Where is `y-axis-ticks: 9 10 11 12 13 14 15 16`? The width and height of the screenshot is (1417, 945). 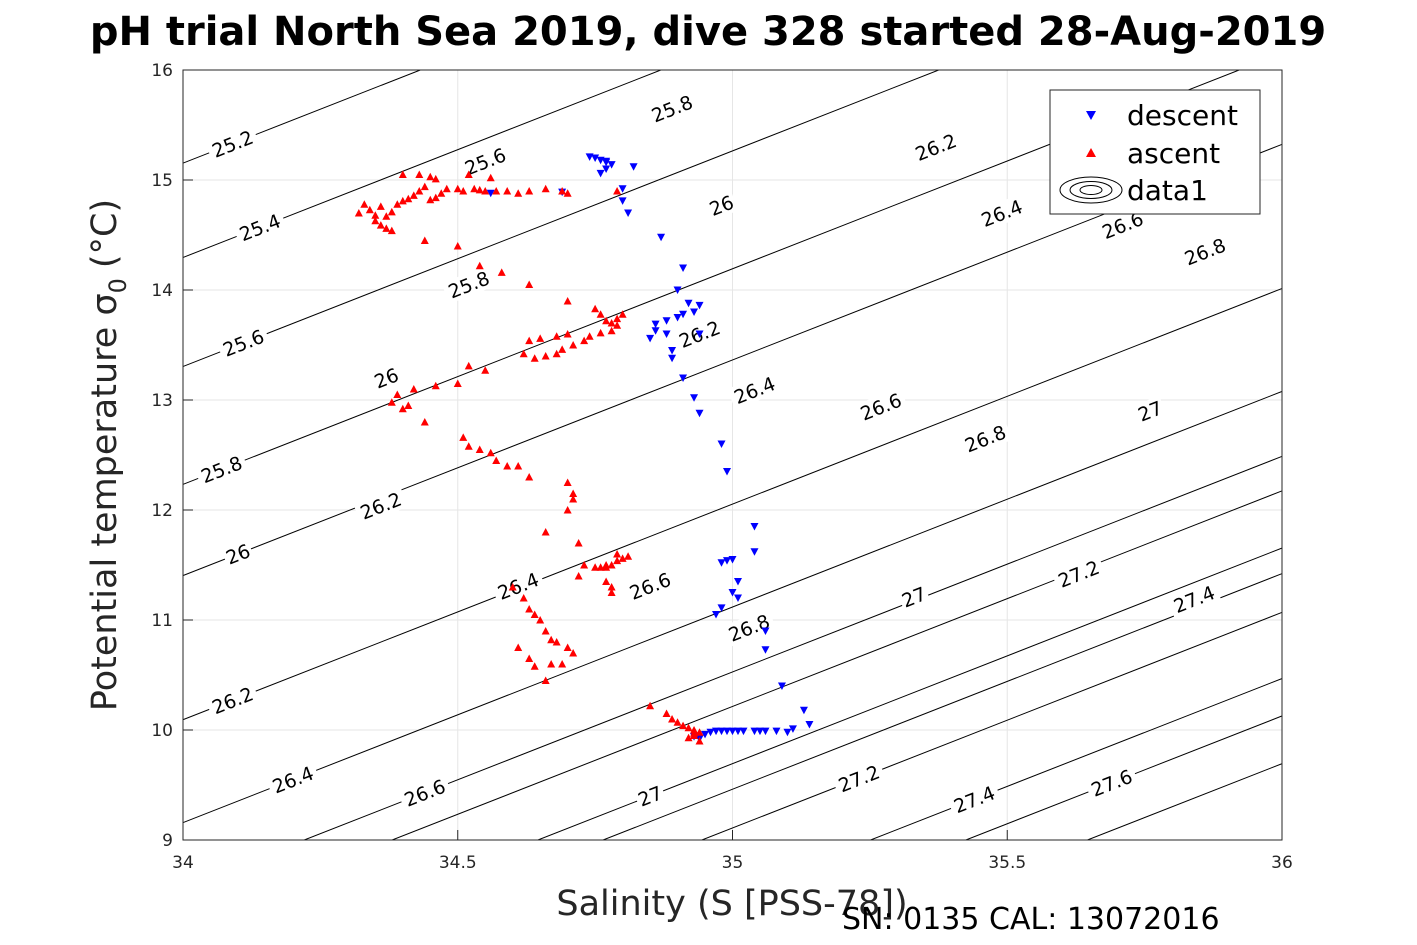
y-axis-ticks: 9 10 11 12 13 14 15 16 is located at coordinates (172, 456).